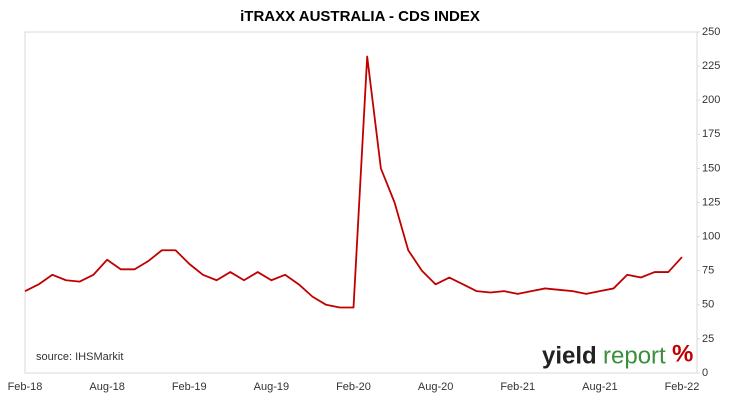 The image size is (731, 405). I want to click on y-tick-label: 125, so click(711, 202).